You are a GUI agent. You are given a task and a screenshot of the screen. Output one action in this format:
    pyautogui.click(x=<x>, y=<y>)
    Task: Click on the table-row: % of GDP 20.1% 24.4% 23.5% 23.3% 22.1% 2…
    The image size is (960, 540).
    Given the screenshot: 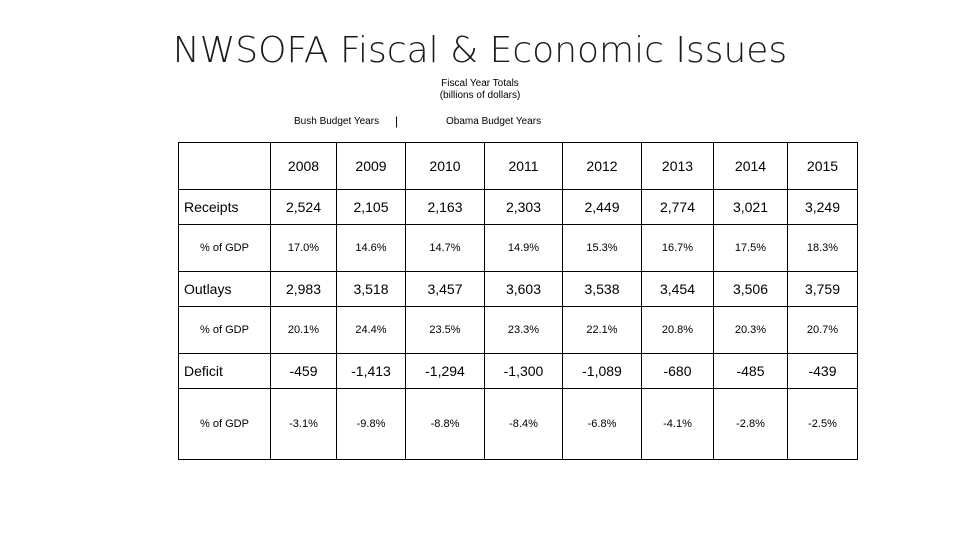 What is the action you would take?
    pyautogui.click(x=518, y=330)
    